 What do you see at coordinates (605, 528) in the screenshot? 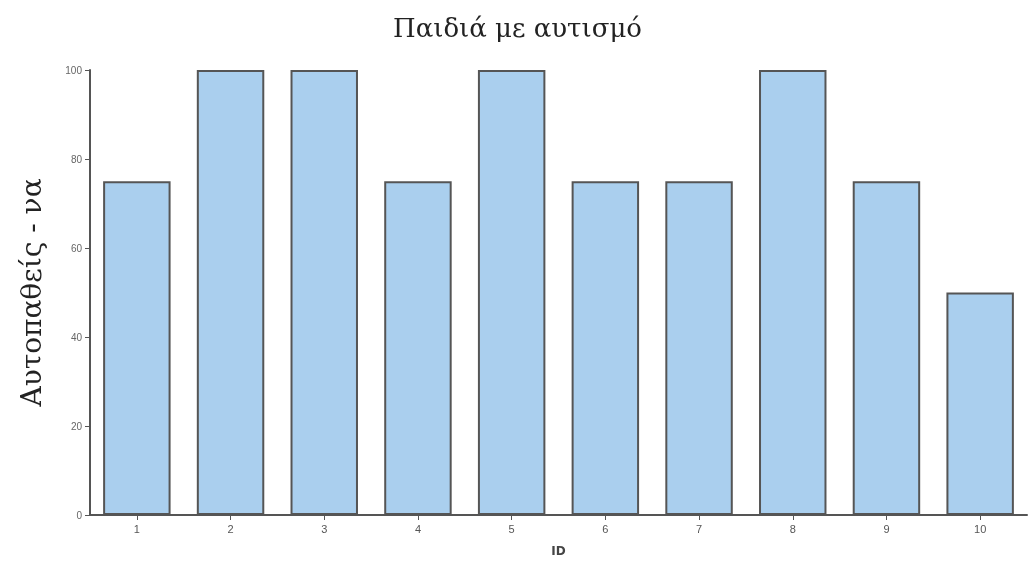
I see `x-tick-label: 6` at bounding box center [605, 528].